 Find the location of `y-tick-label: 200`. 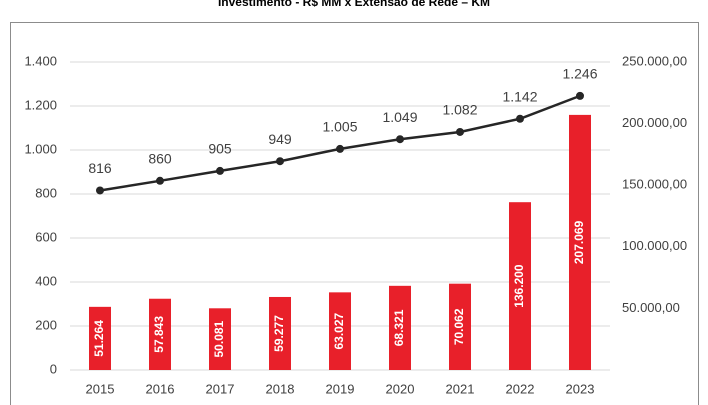

y-tick-label: 200 is located at coordinates (46, 324).